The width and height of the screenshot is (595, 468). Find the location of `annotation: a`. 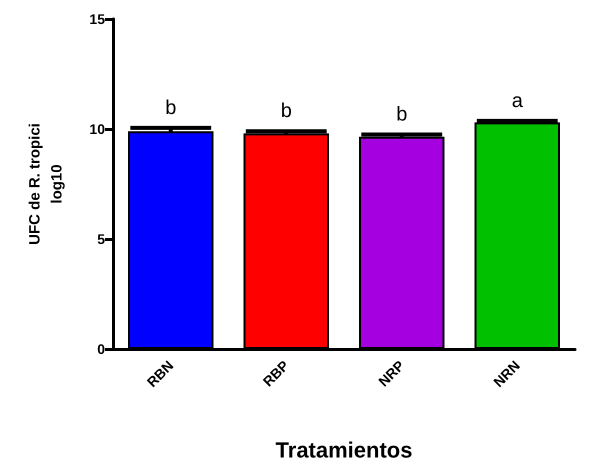

annotation: a is located at coordinates (518, 101).